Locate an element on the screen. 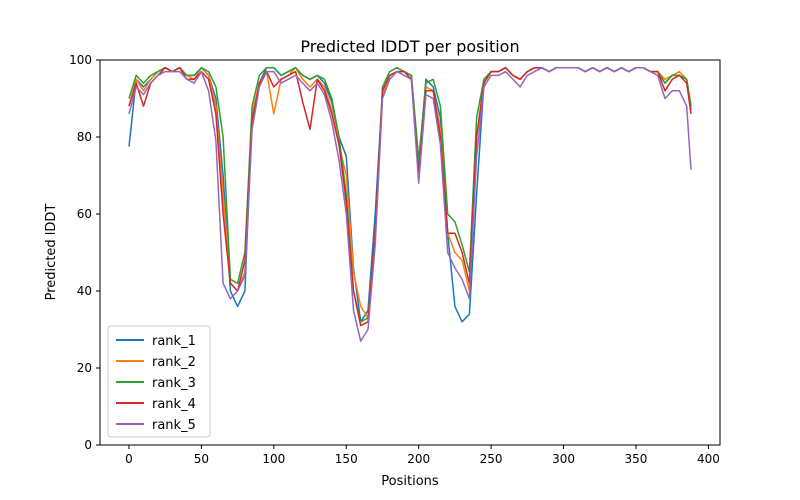  legend: rank_1 rank_2 rank_3 rank_4 rank_5 is located at coordinates (159, 381).